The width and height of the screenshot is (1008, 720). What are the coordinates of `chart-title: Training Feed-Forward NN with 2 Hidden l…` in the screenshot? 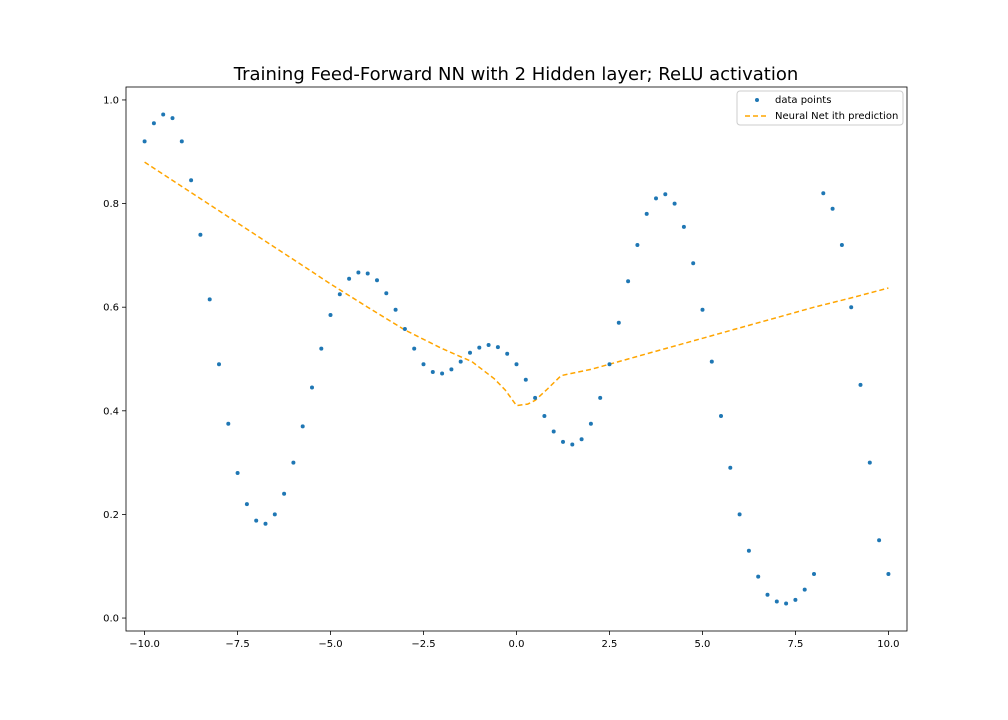 It's located at (516, 74).